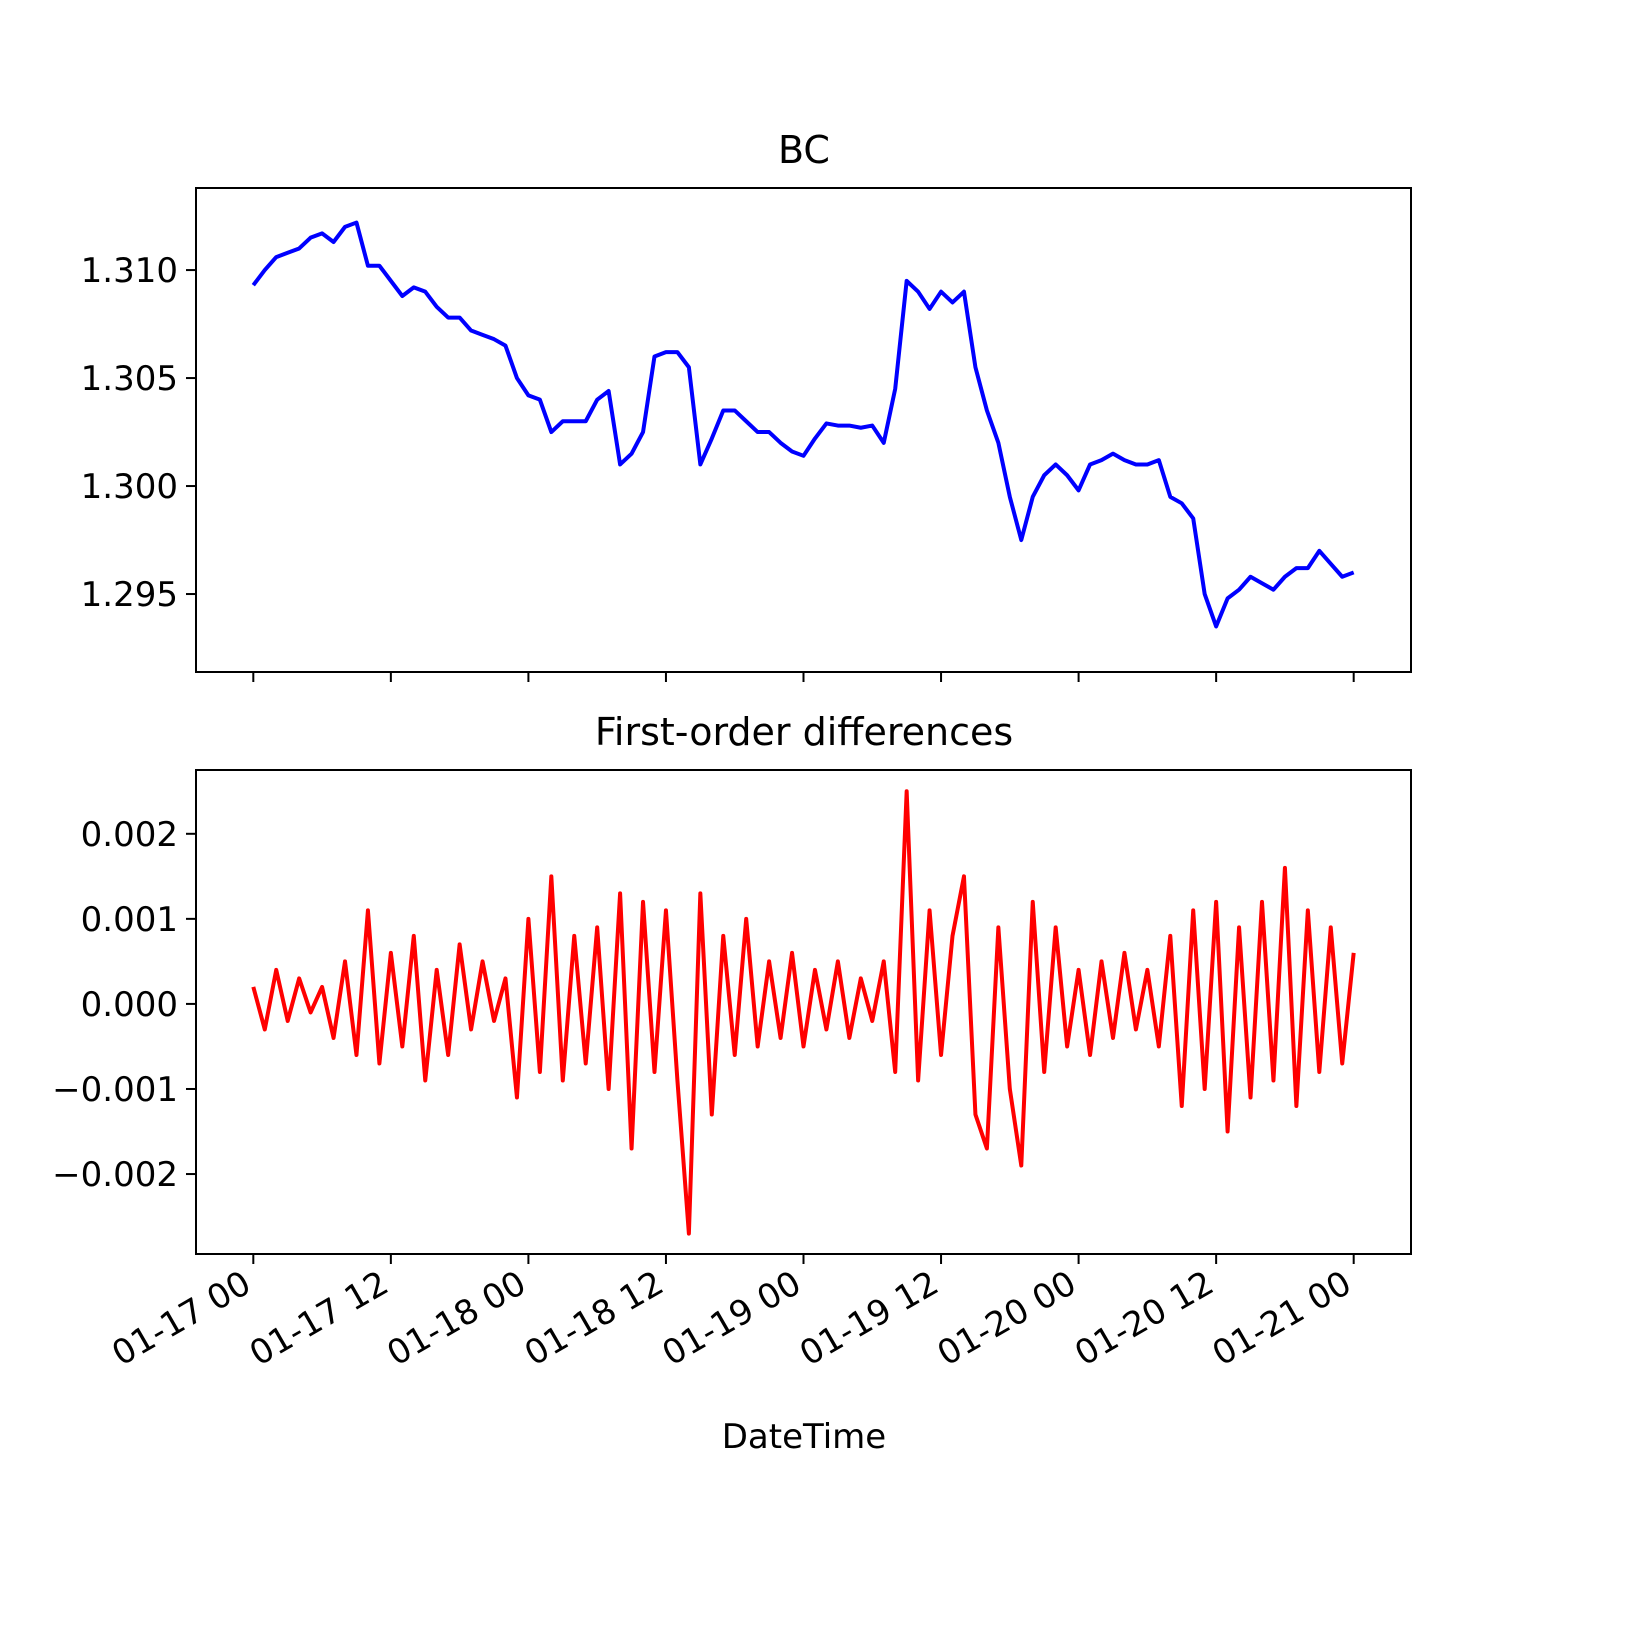 Image resolution: width=1650 pixels, height=1650 pixels. I want to click on y-tick-label: 1.310, so click(129, 271).